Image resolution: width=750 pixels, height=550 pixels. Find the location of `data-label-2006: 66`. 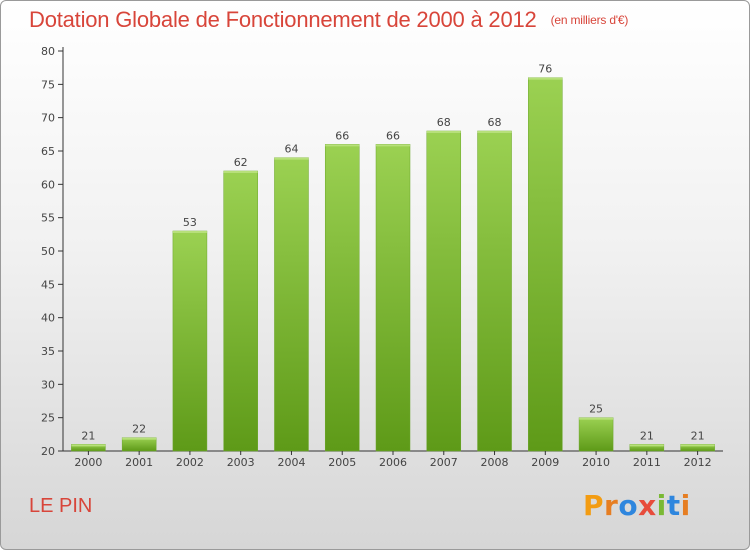

data-label-2006: 66 is located at coordinates (393, 135).